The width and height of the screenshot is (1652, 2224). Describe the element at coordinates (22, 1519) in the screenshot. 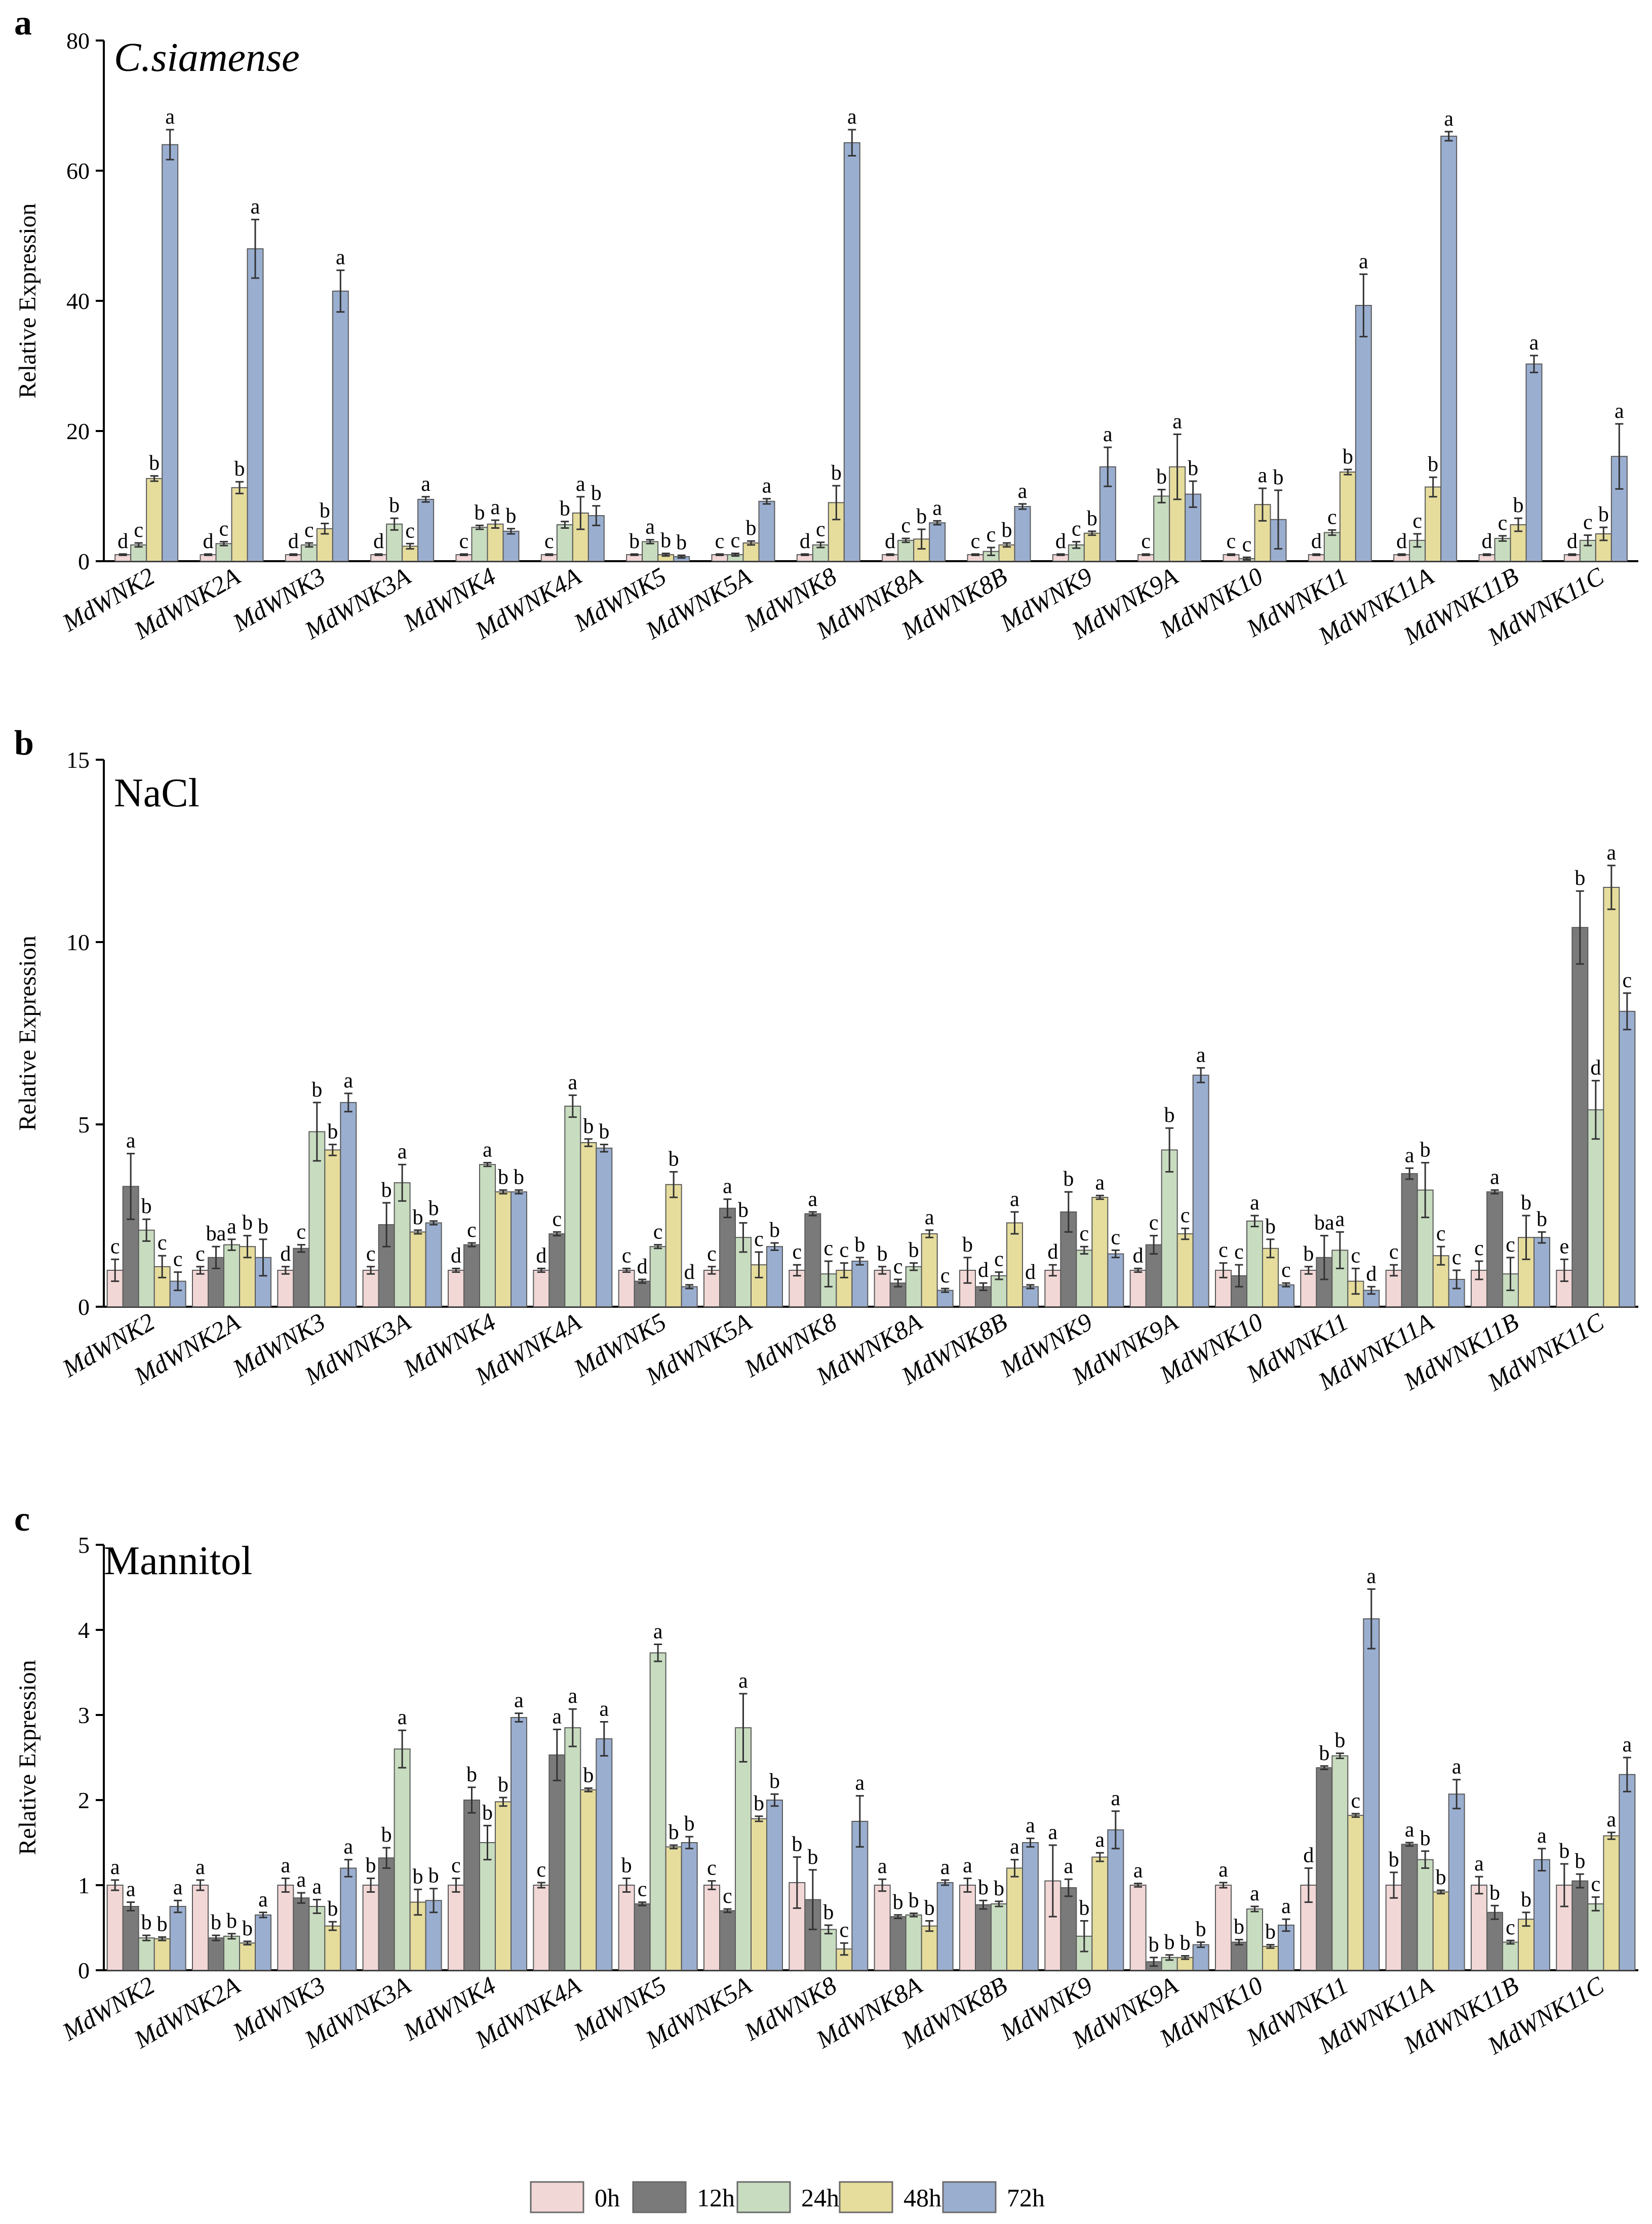

I see `panel-label: c` at that location.